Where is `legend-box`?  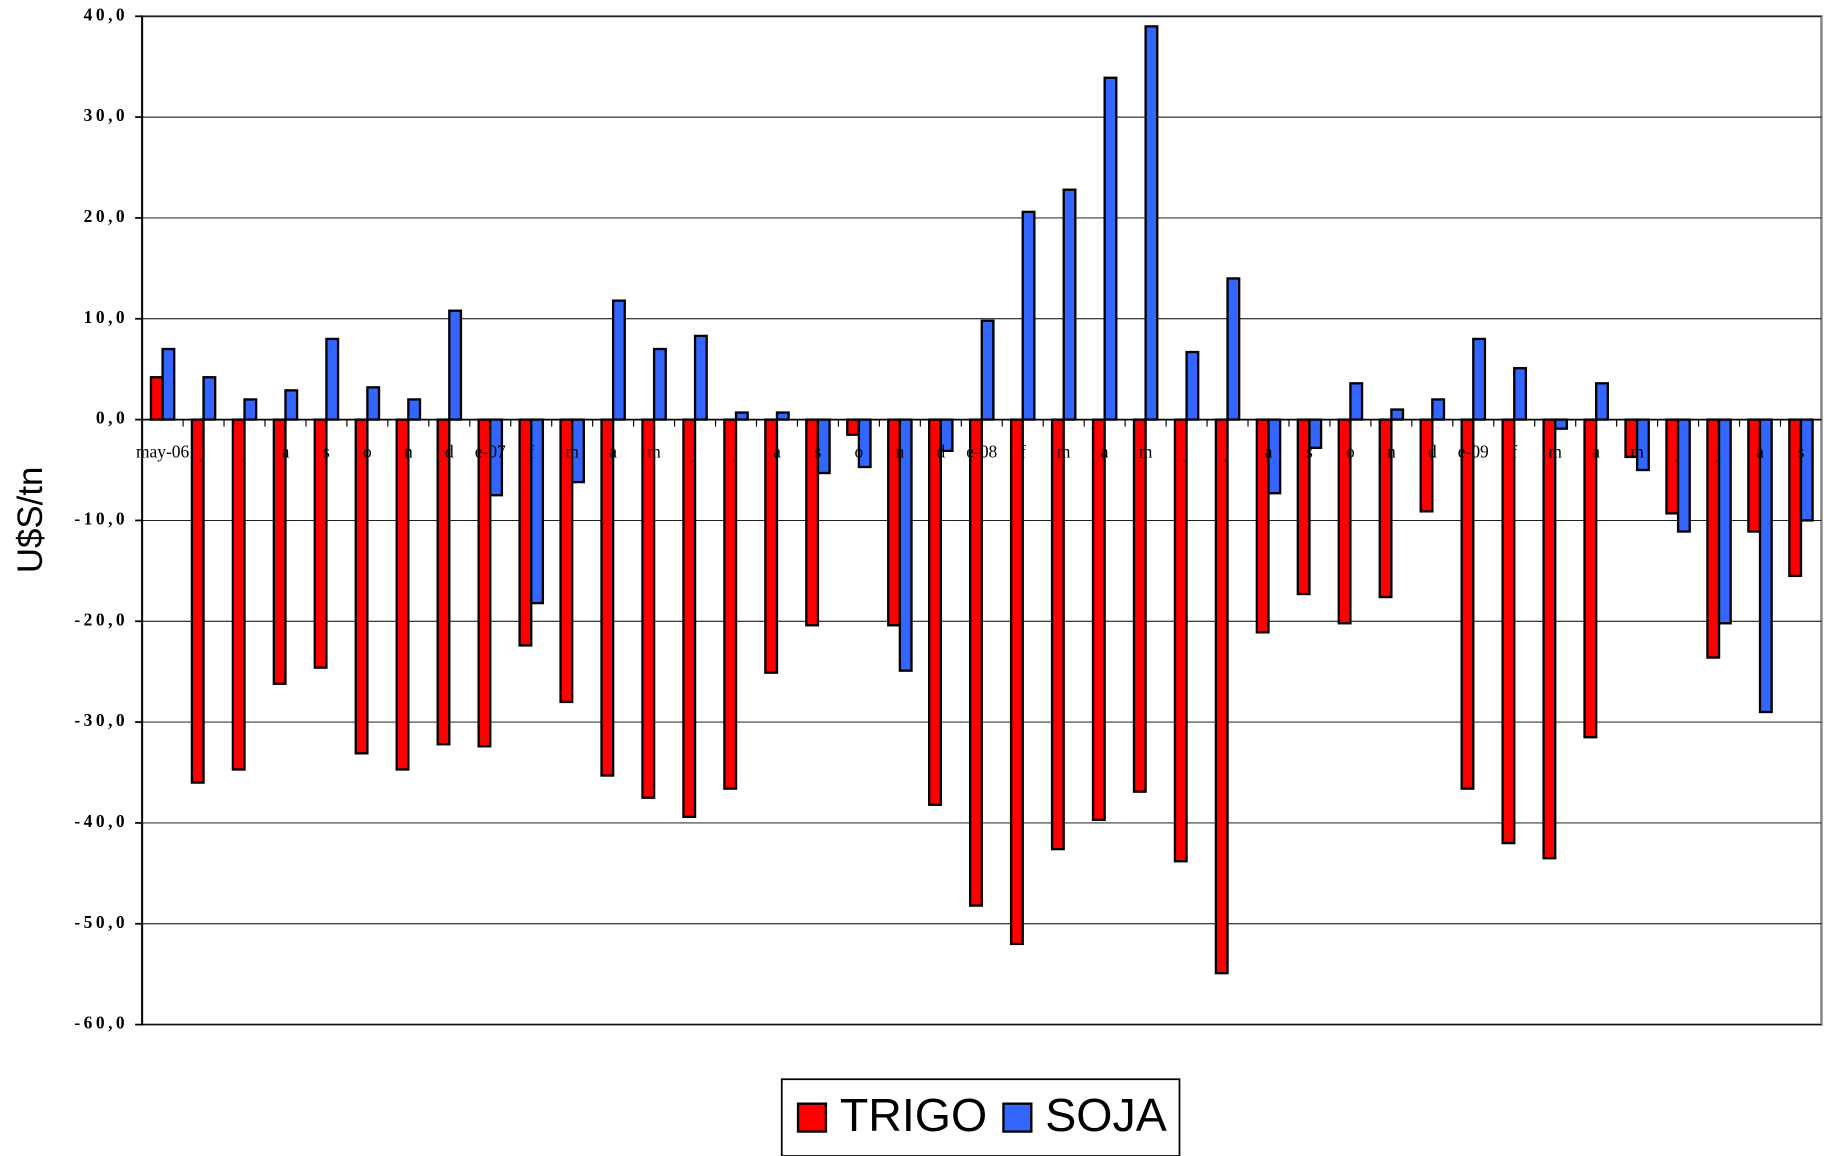
legend-box is located at coordinates (980, 1117).